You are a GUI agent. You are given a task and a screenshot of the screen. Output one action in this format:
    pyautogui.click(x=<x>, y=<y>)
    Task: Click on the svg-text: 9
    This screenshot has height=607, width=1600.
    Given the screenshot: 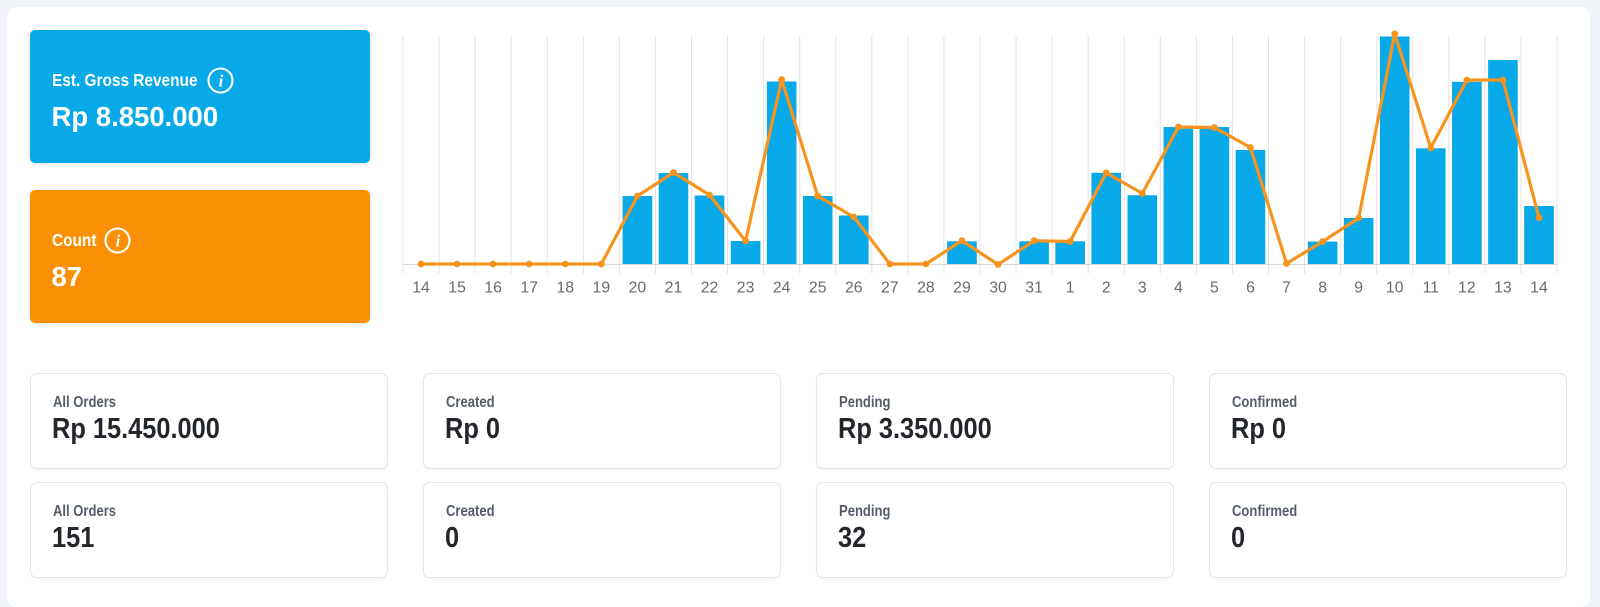 What is the action you would take?
    pyautogui.click(x=1358, y=288)
    